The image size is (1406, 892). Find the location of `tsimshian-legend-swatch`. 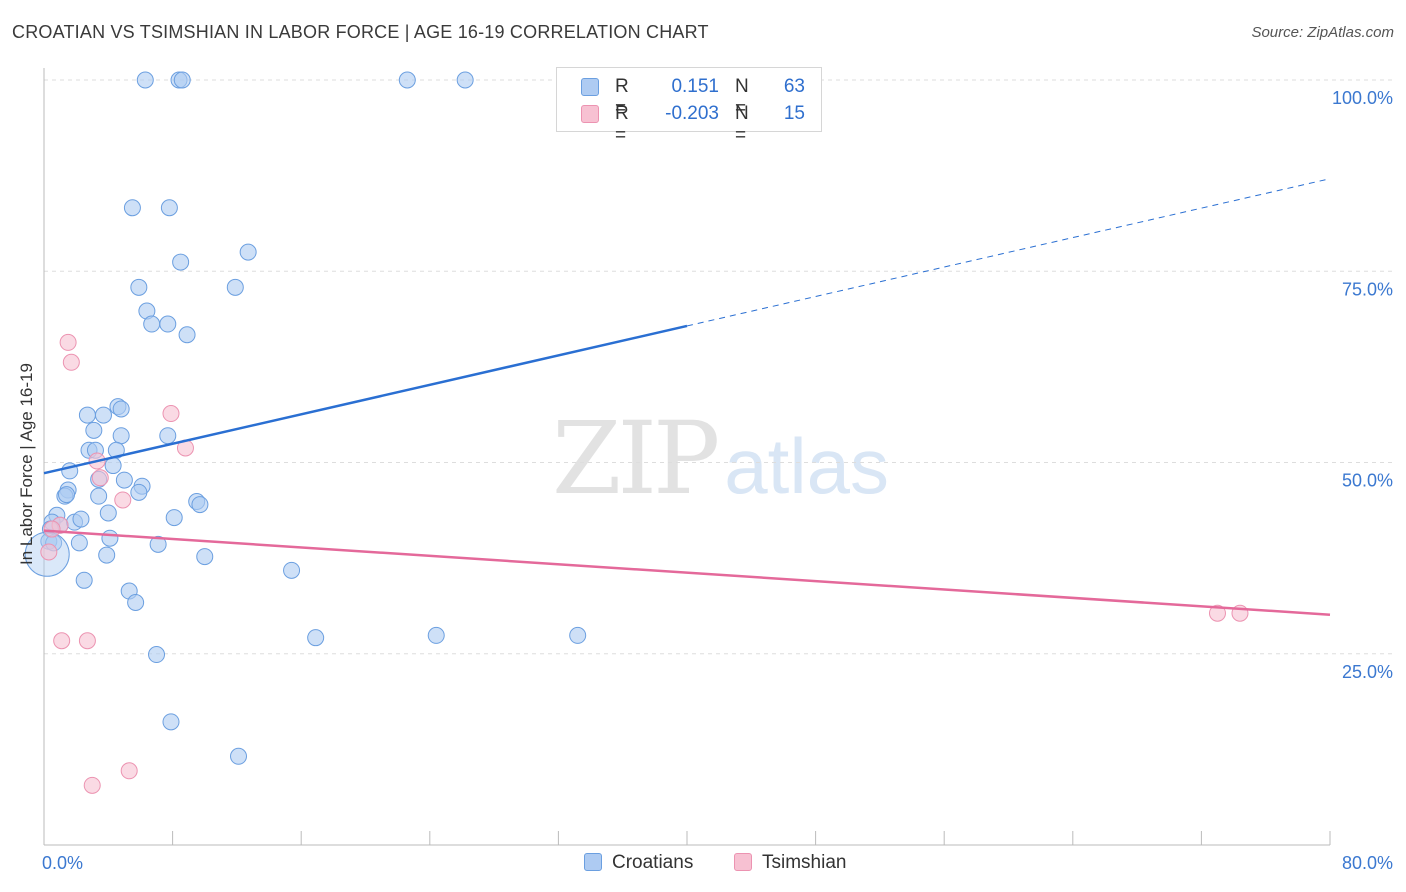

tsimshian-legend-swatch is located at coordinates (743, 862).